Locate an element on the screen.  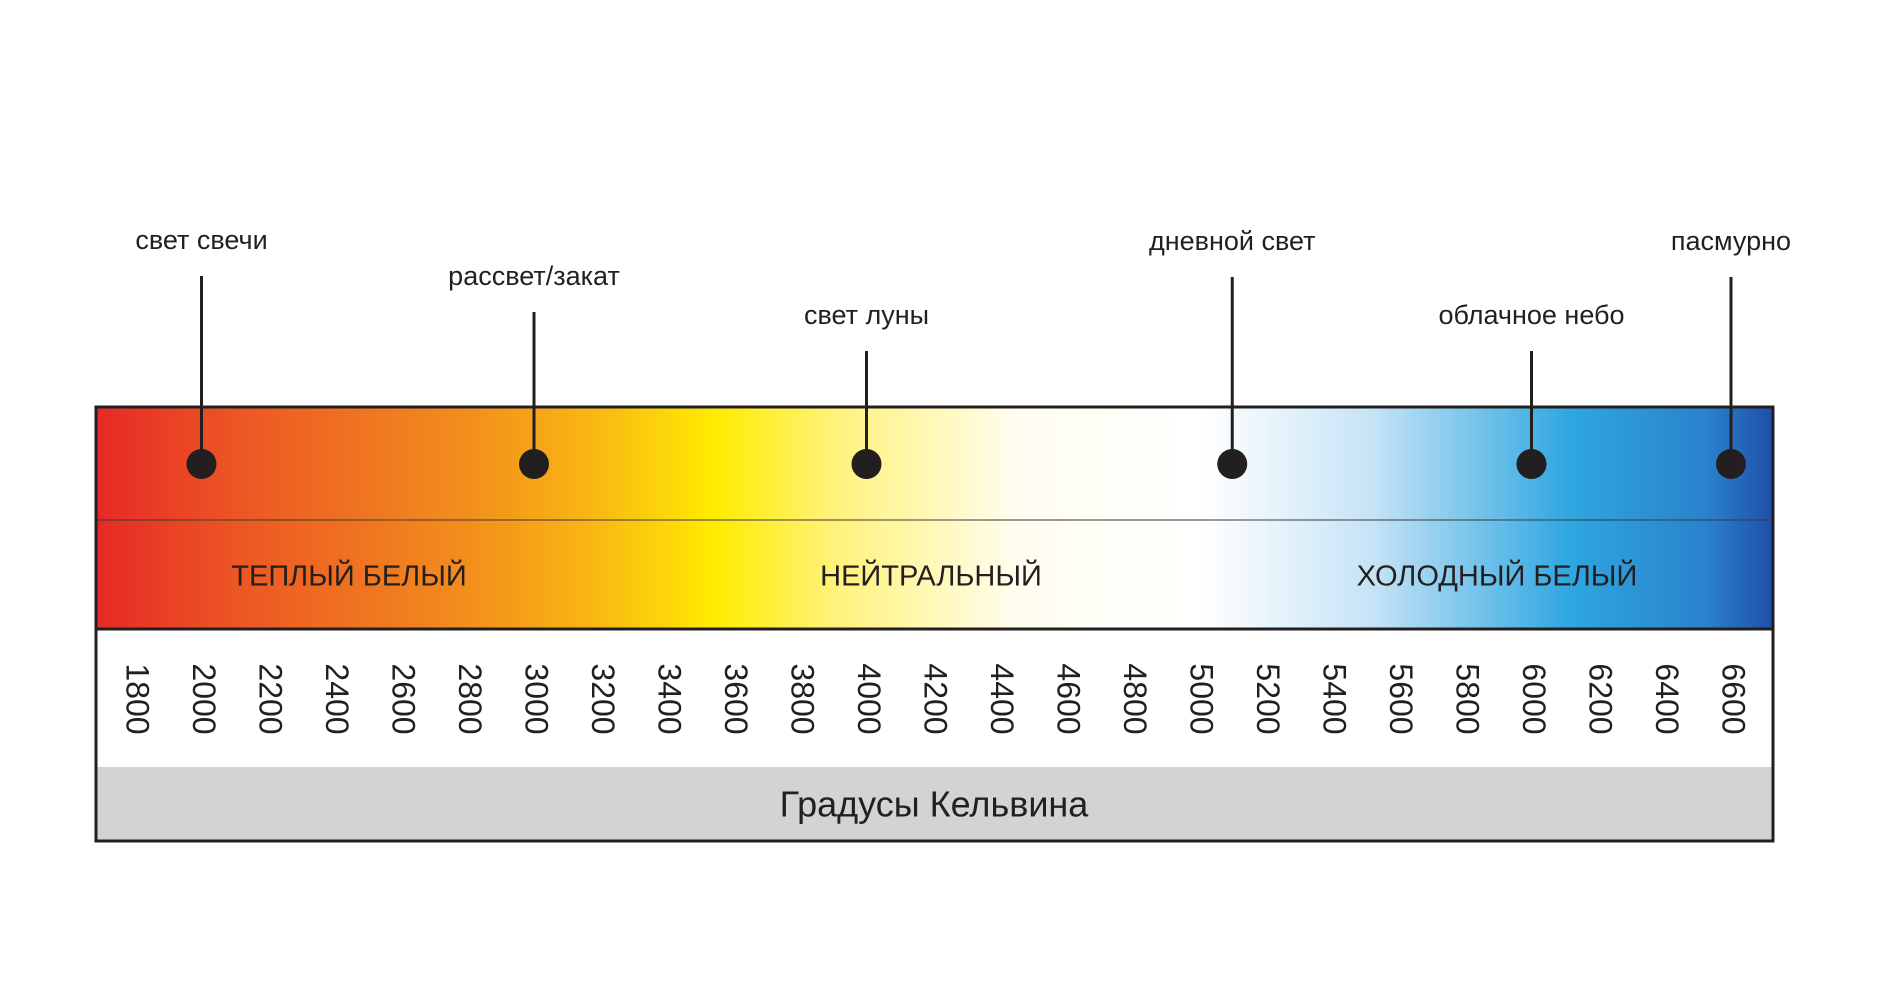
tick-label: 6200 is located at coordinates (1601, 698).